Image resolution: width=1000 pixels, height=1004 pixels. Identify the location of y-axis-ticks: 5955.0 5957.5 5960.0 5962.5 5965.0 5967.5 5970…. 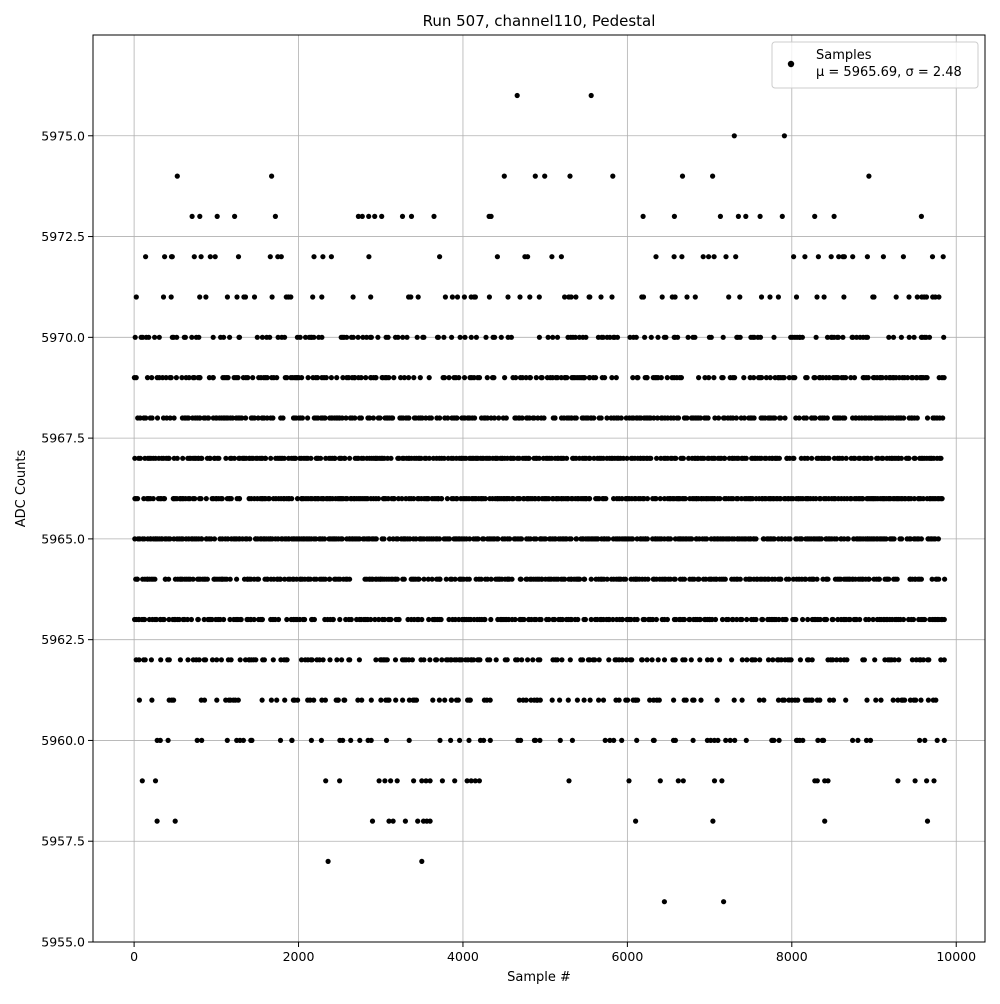
(67, 539).